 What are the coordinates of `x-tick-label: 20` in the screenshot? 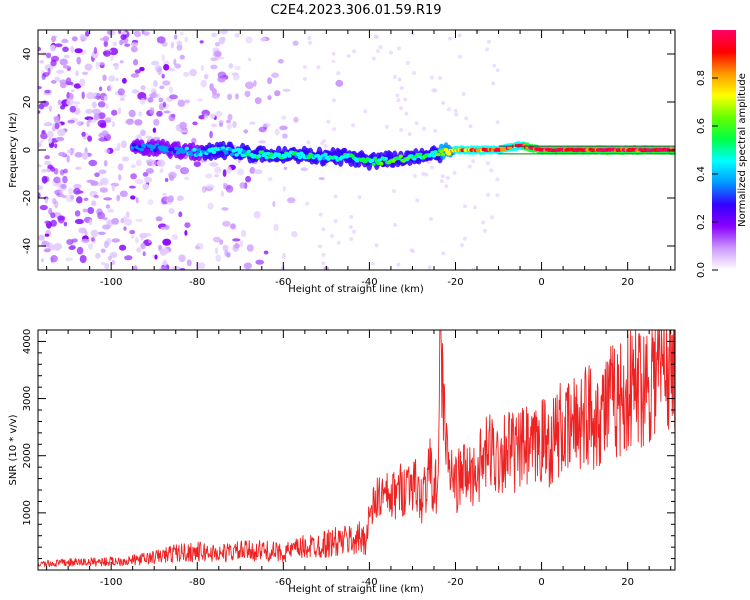 It's located at (627, 582).